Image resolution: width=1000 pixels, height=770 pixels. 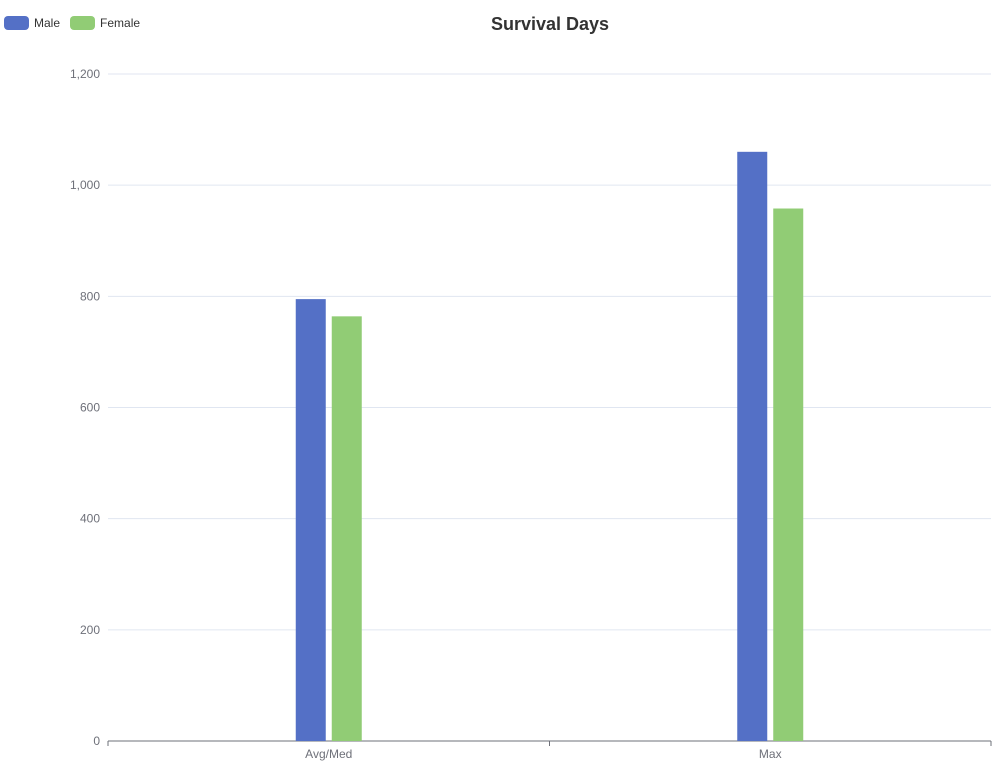 What do you see at coordinates (90, 408) in the screenshot?
I see `y-tick-label: 600` at bounding box center [90, 408].